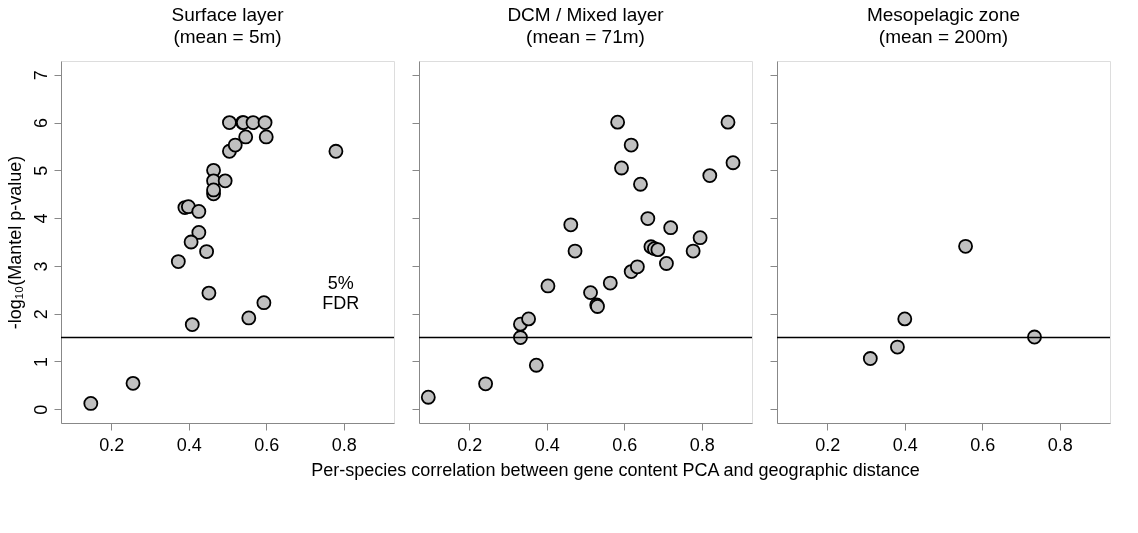  Describe the element at coordinates (227, 36) in the screenshot. I see `chart-subtitle: (mean = 5m)` at that location.